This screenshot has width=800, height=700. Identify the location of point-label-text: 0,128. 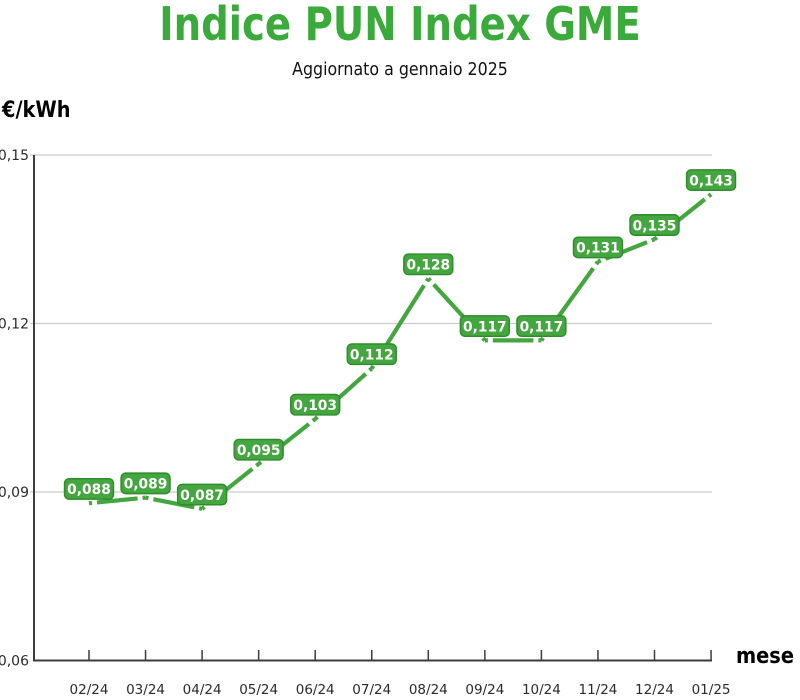
(428, 266).